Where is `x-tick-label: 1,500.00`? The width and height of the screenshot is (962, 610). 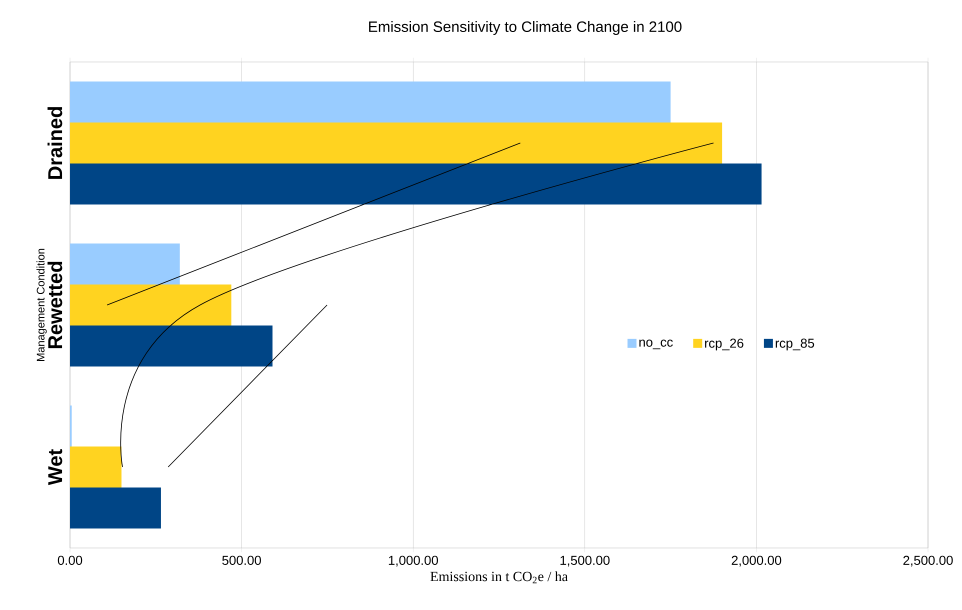
x-tick-label: 1,500.00 is located at coordinates (585, 561).